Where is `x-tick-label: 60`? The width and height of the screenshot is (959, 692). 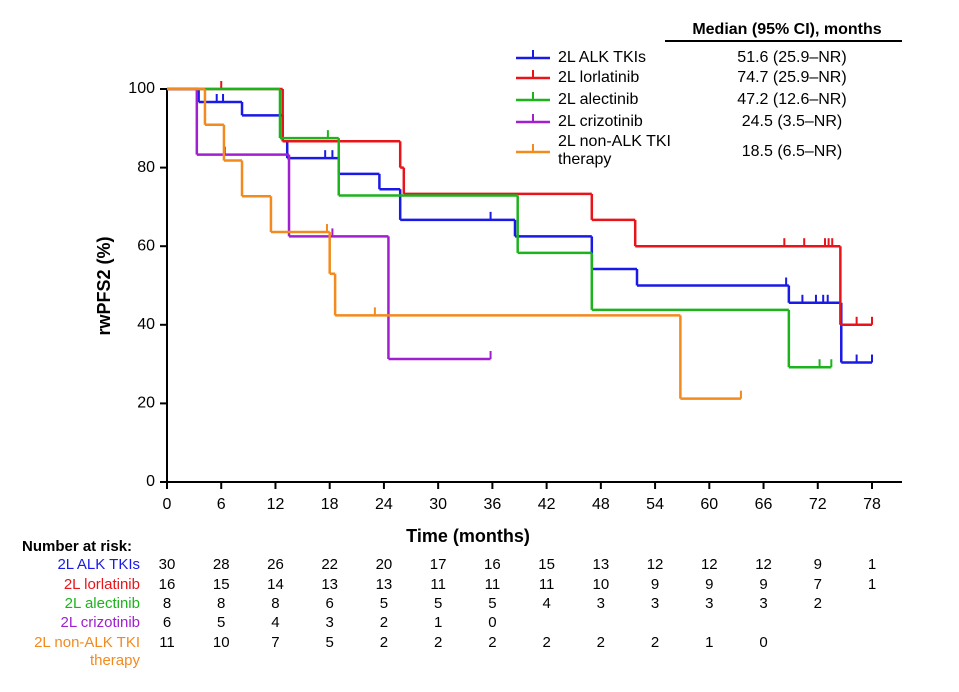 x-tick-label: 60 is located at coordinates (709, 504).